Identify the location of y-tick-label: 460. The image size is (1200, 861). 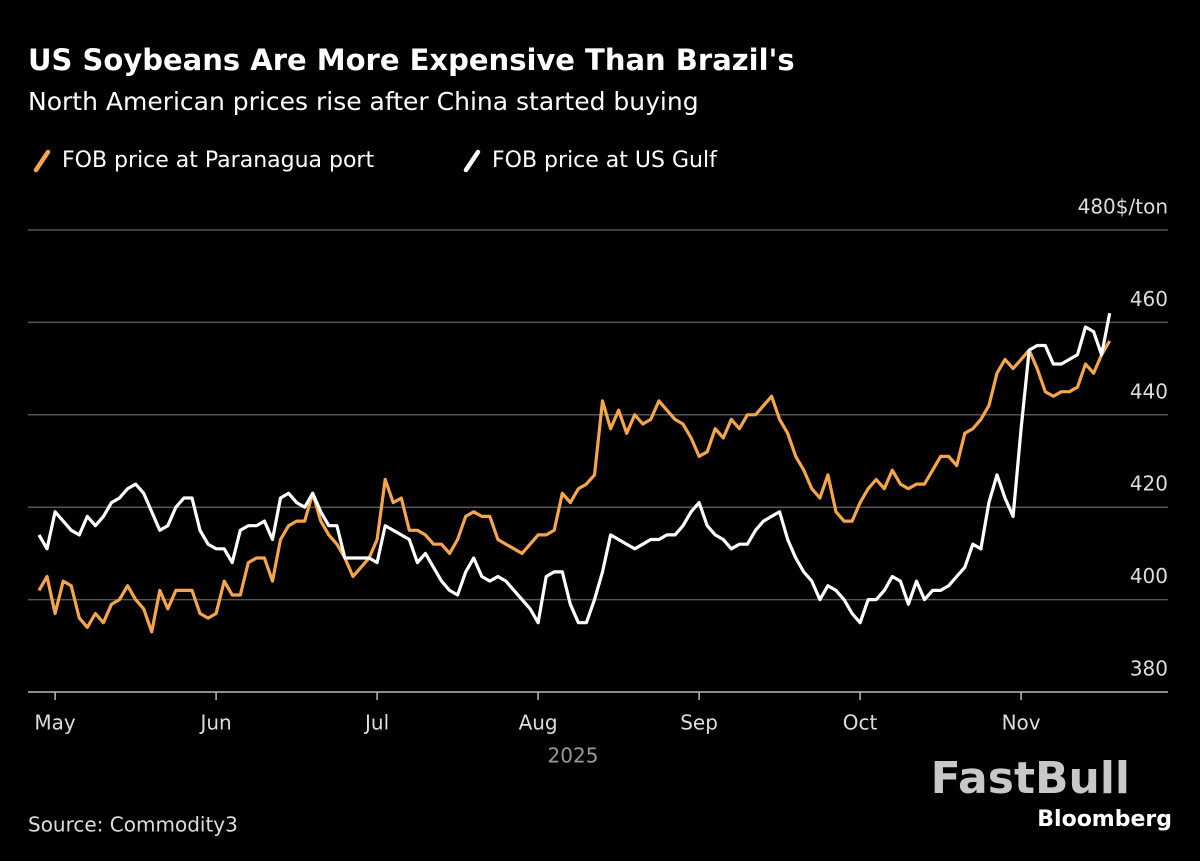
(1149, 299).